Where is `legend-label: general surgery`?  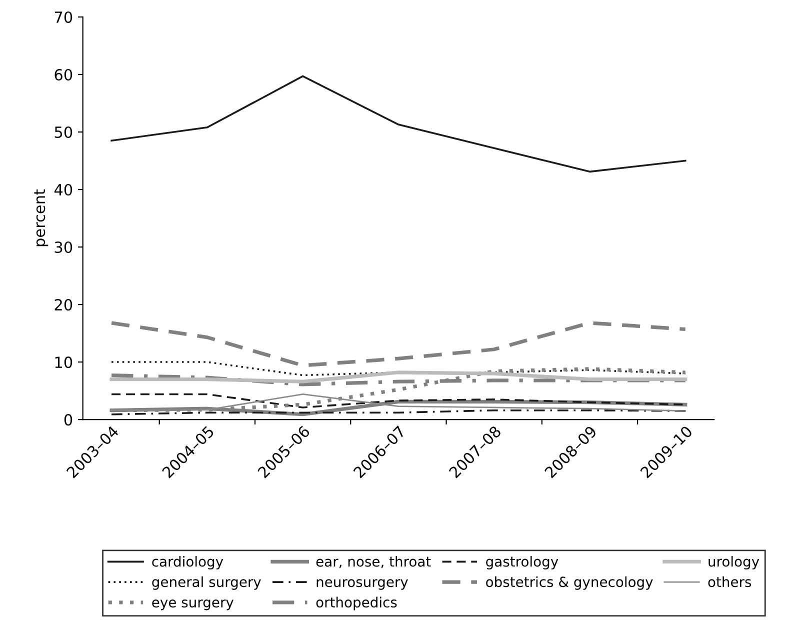
legend-label: general surgery is located at coordinates (206, 583).